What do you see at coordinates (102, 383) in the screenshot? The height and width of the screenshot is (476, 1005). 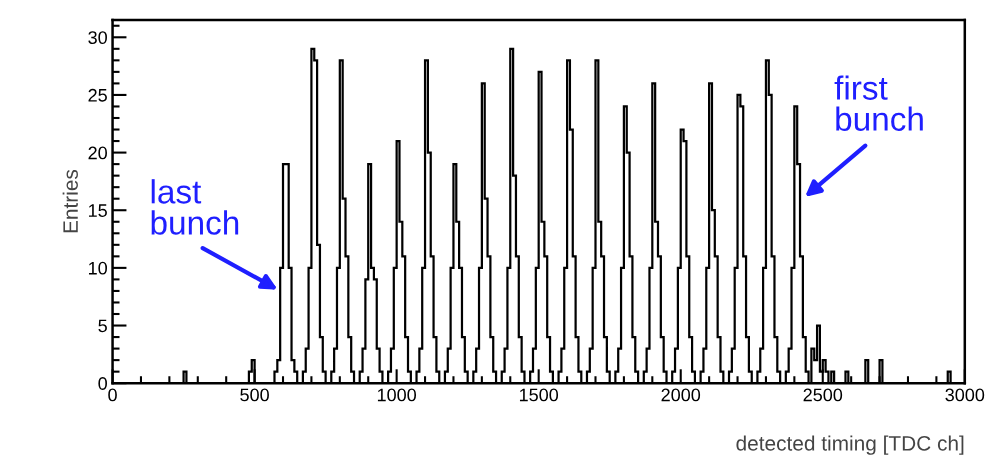 I see `y-tick-label: 0` at bounding box center [102, 383].